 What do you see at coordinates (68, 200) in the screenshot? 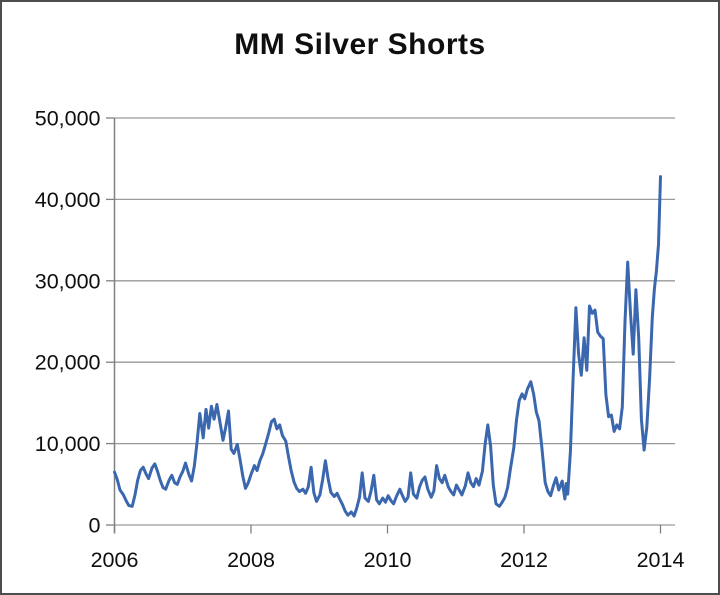
I see `y-tick-label: 40,000` at bounding box center [68, 200].